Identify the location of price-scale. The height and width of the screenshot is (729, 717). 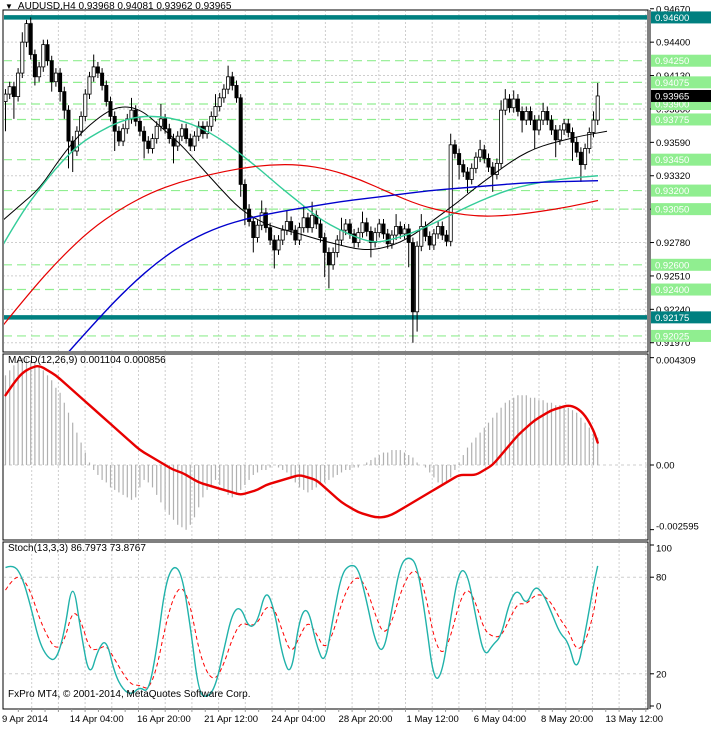
(683, 359).